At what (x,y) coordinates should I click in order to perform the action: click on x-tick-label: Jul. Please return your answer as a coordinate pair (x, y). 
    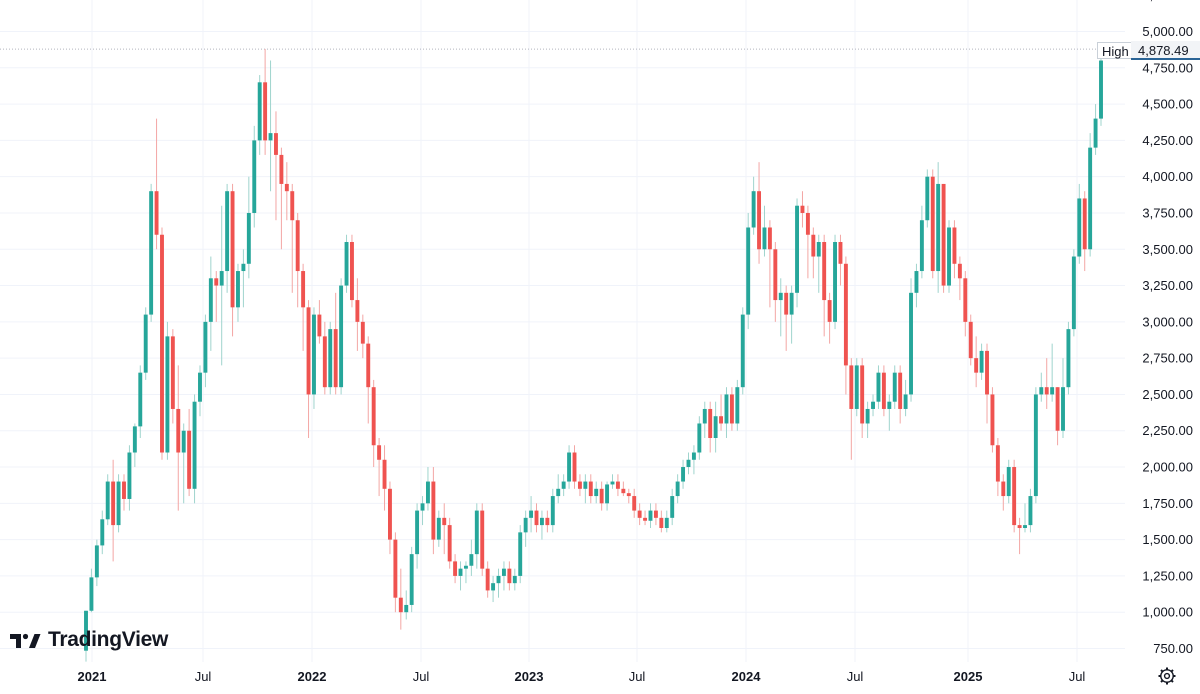
    Looking at the image, I should click on (203, 676).